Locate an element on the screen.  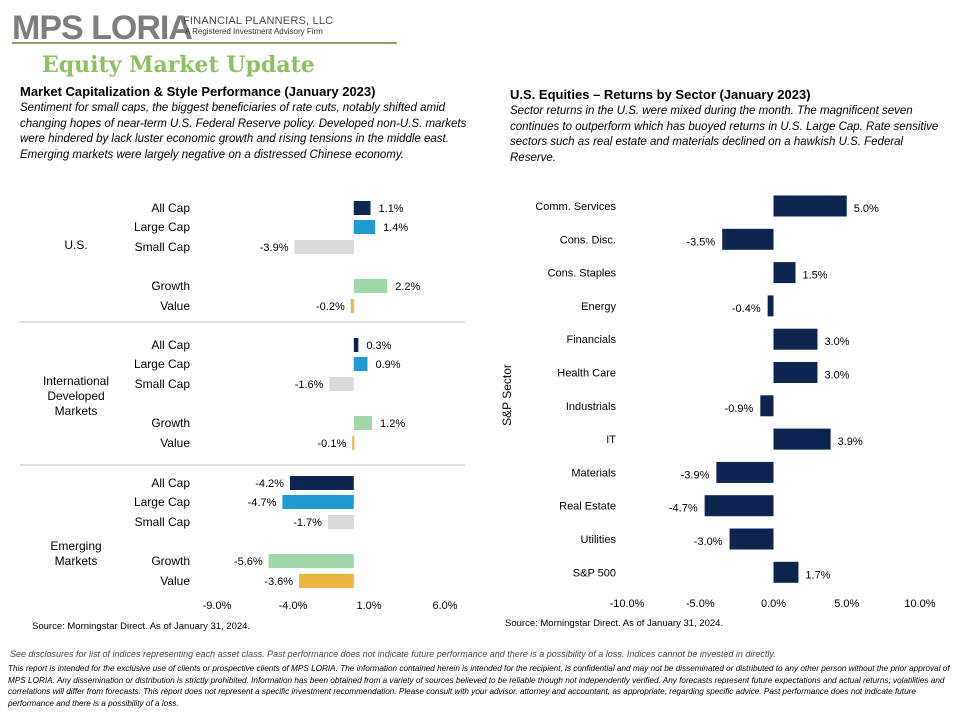
category-label: Materials is located at coordinates (593, 473).